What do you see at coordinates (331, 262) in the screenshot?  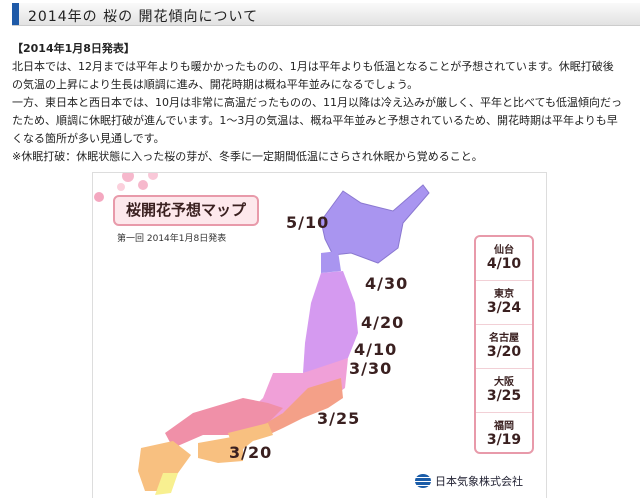 I see `north-honshu-top` at bounding box center [331, 262].